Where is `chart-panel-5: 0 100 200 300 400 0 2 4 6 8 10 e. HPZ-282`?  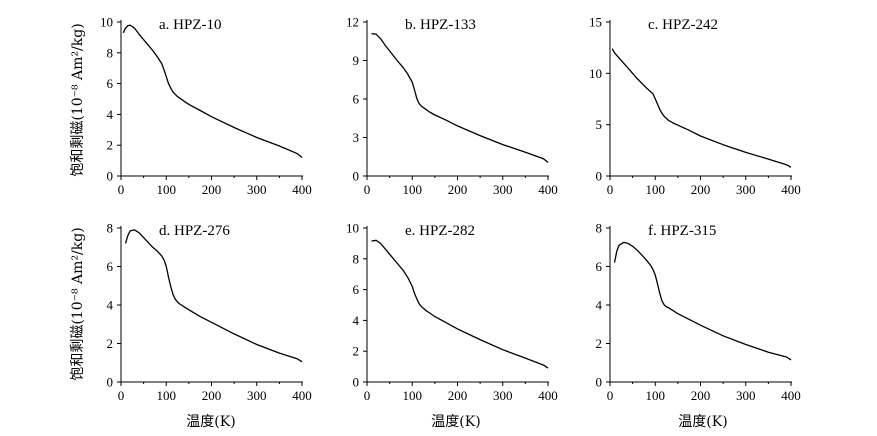 chart-panel-5: 0 100 200 300 400 0 2 4 6 8 10 e. HPZ-282 is located at coordinates (452, 312).